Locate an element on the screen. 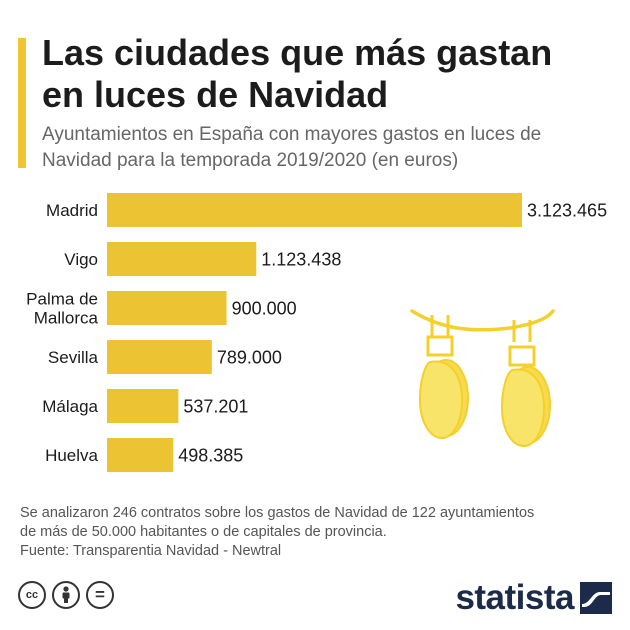 The image size is (630, 630). right-bulb-glass is located at coordinates (523, 408).